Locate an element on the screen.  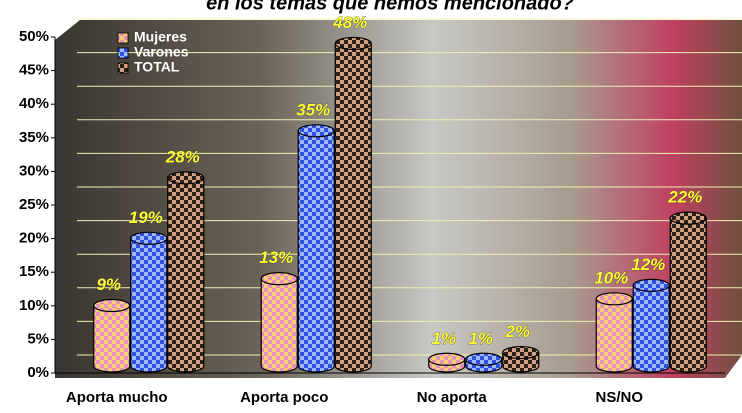
y-tick-label: 40% is located at coordinates (34, 103).